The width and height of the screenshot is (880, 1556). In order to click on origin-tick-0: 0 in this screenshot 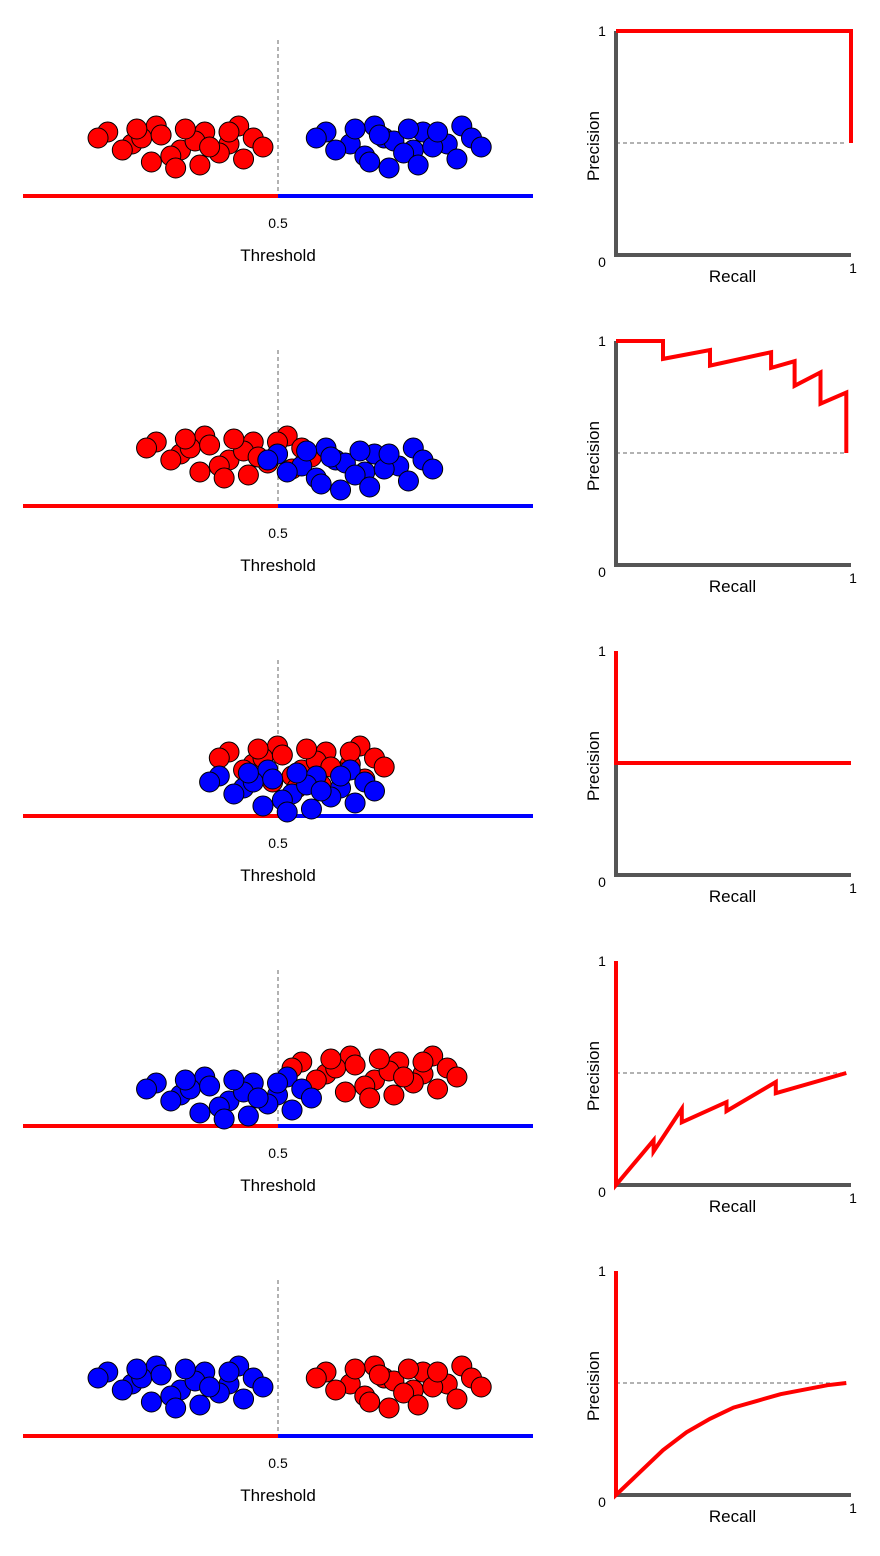, I will do `click(602, 1192)`.